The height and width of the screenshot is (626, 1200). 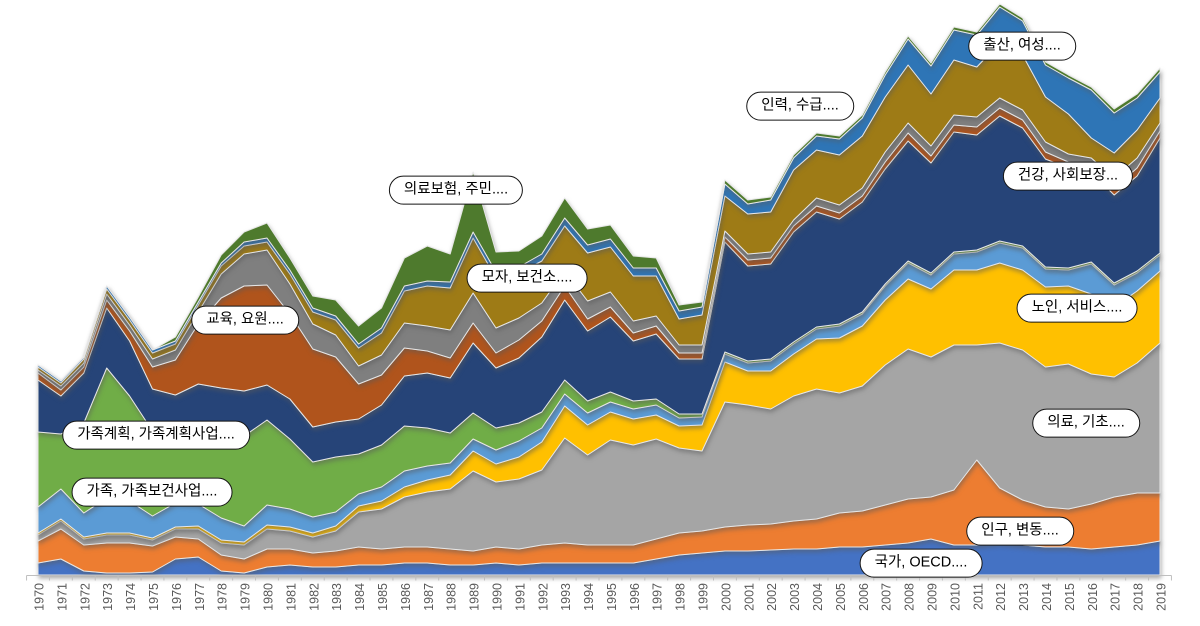 I want to click on x-axis-year-label: 2012, so click(x=1001, y=597).